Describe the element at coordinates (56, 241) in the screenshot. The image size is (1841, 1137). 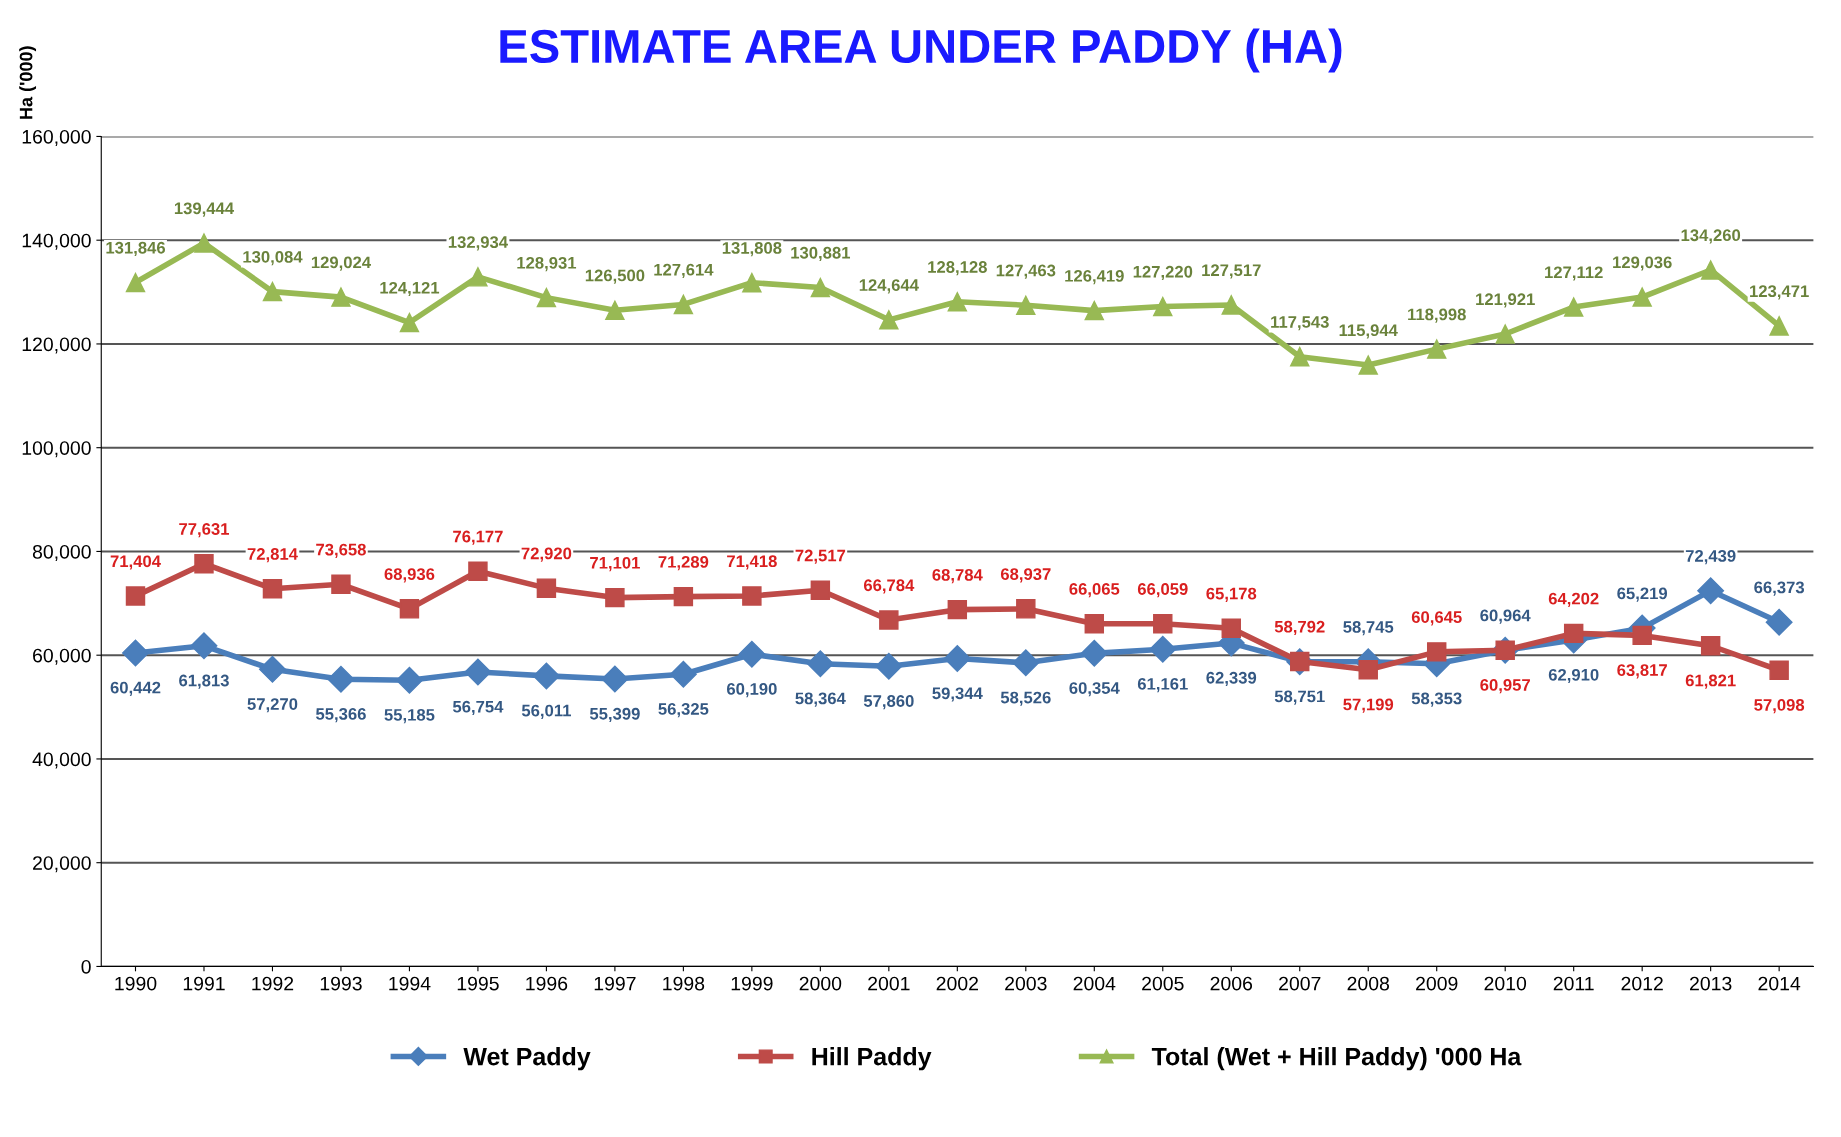
I see `y-tick-label: 140,000` at that location.